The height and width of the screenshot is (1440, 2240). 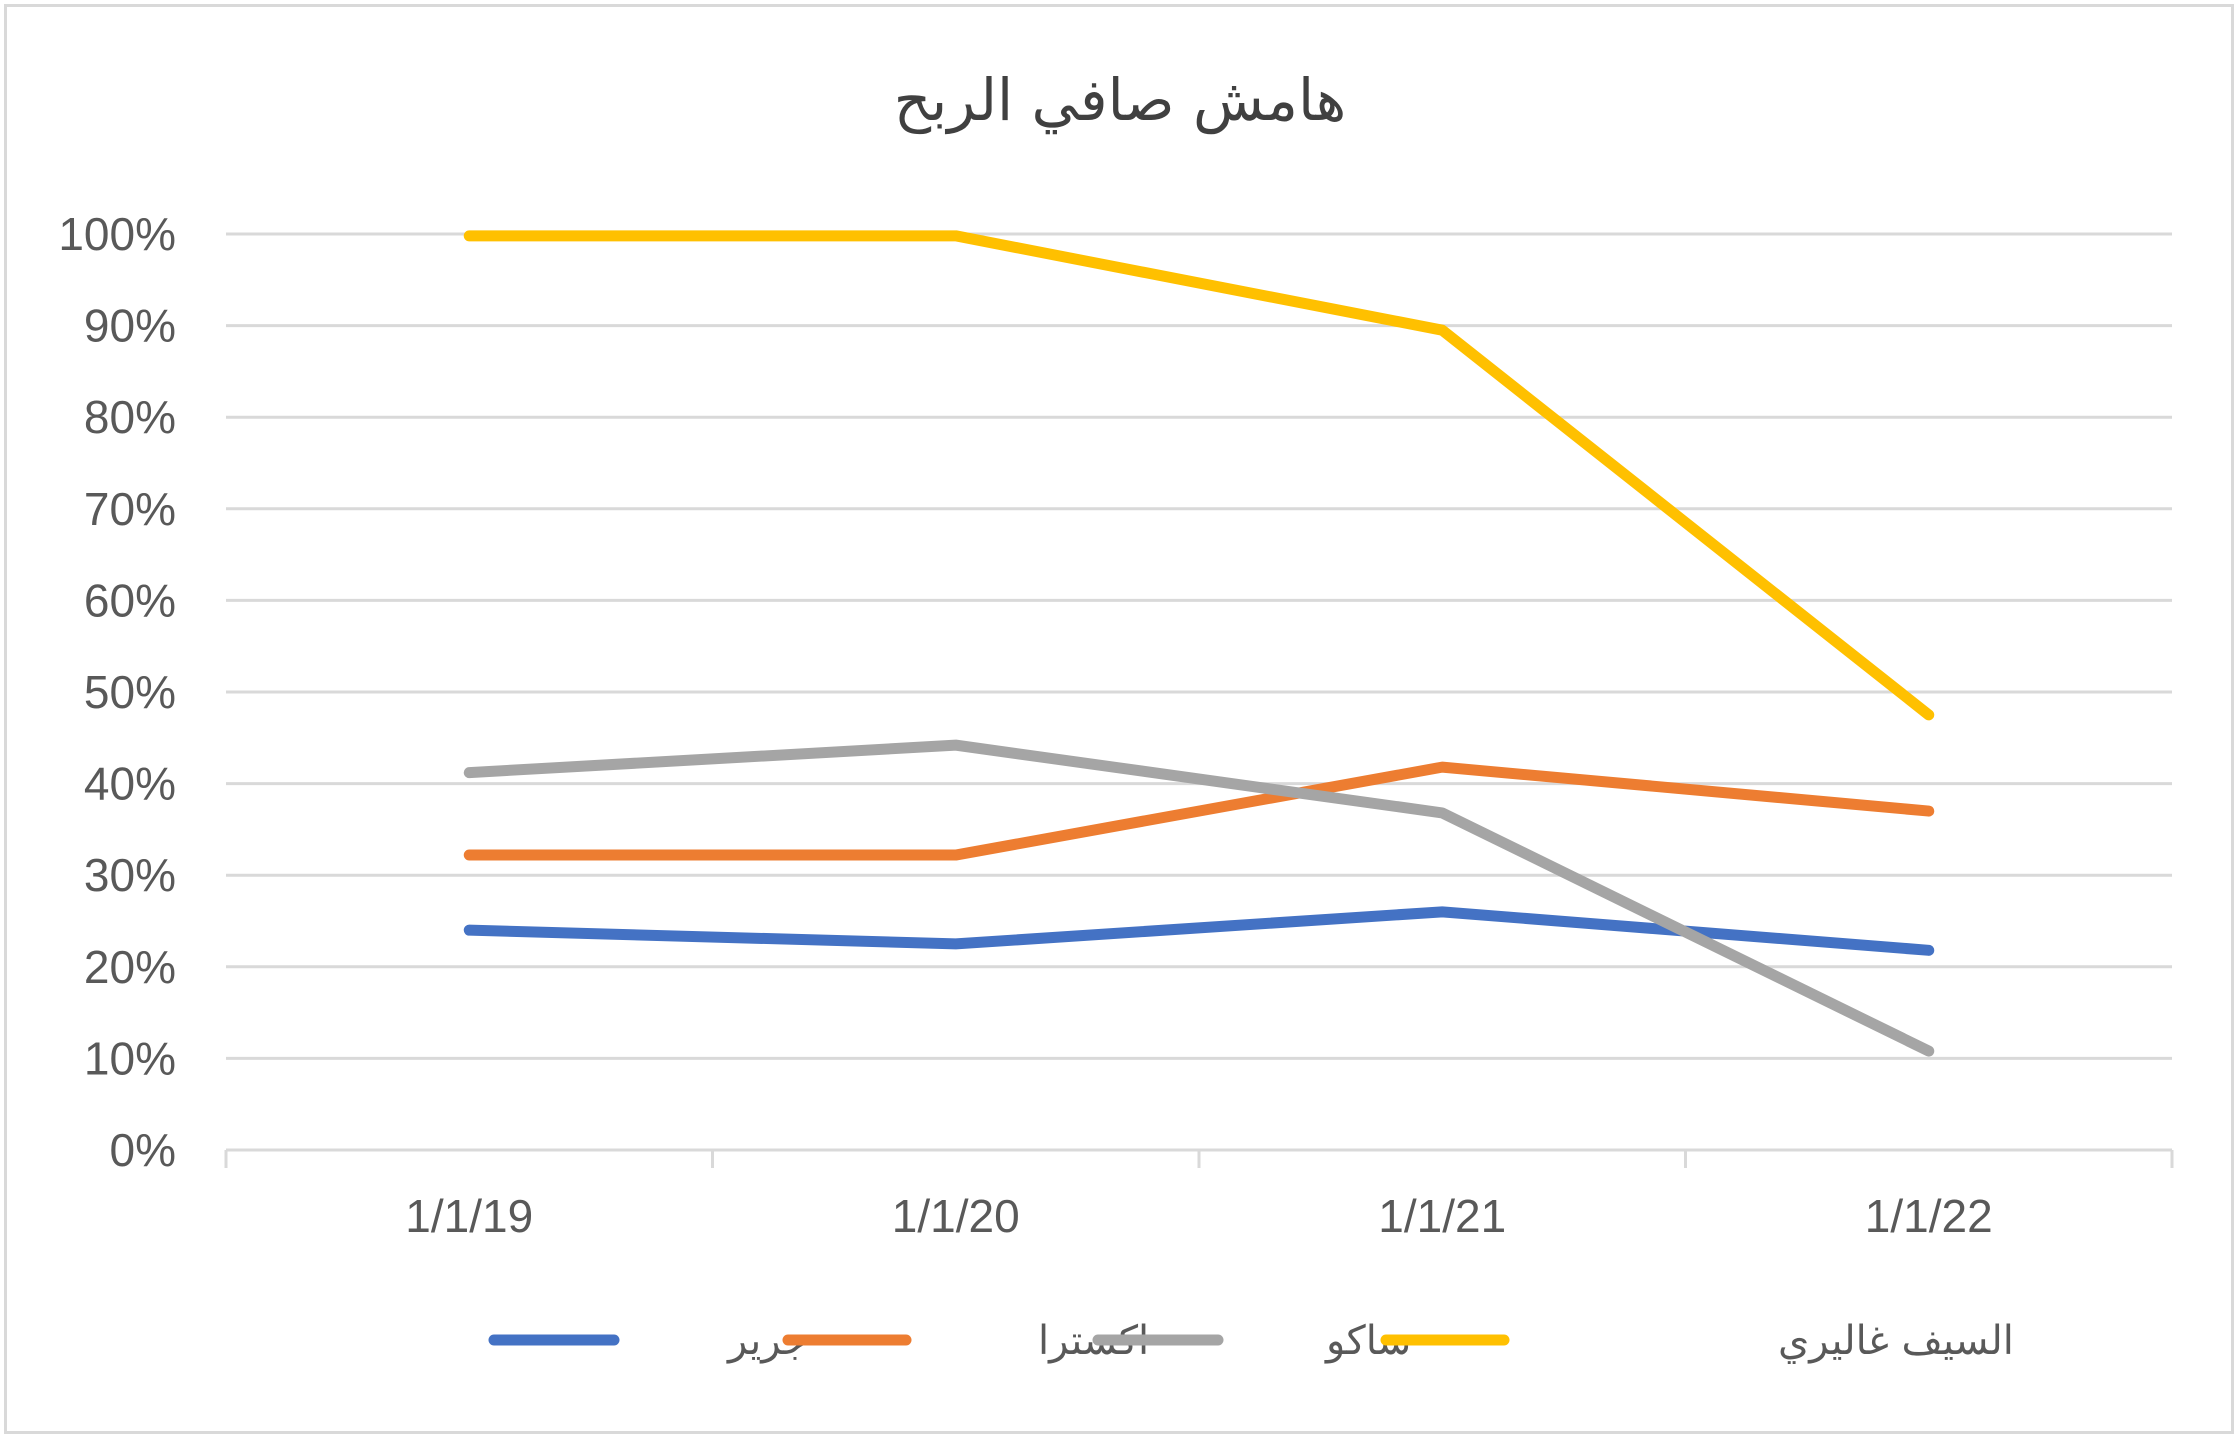 I want to click on legend: جرير اكسترا ساكو السيف غاليري, so click(x=1251, y=1341).